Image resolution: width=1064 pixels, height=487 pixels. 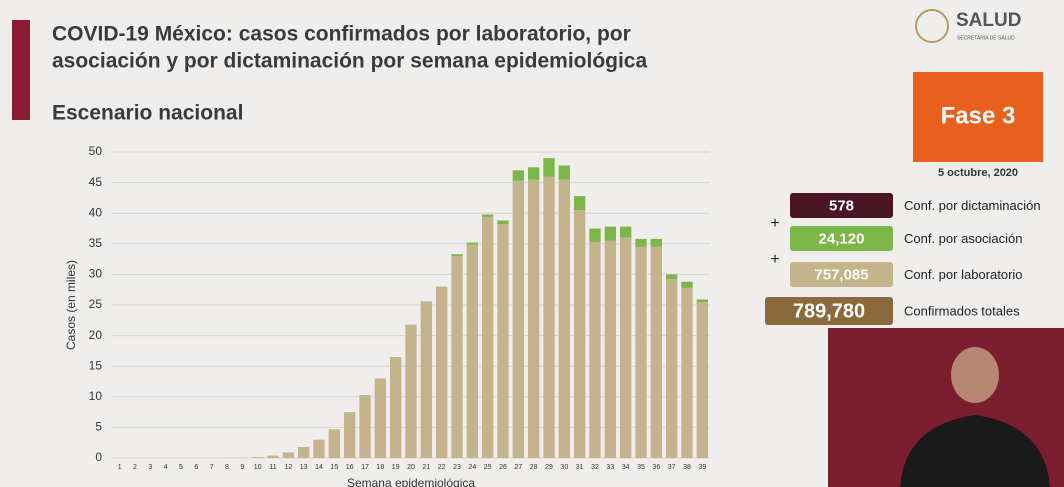 I want to click on y-axis-label: Casos (en miles), so click(x=71, y=305).